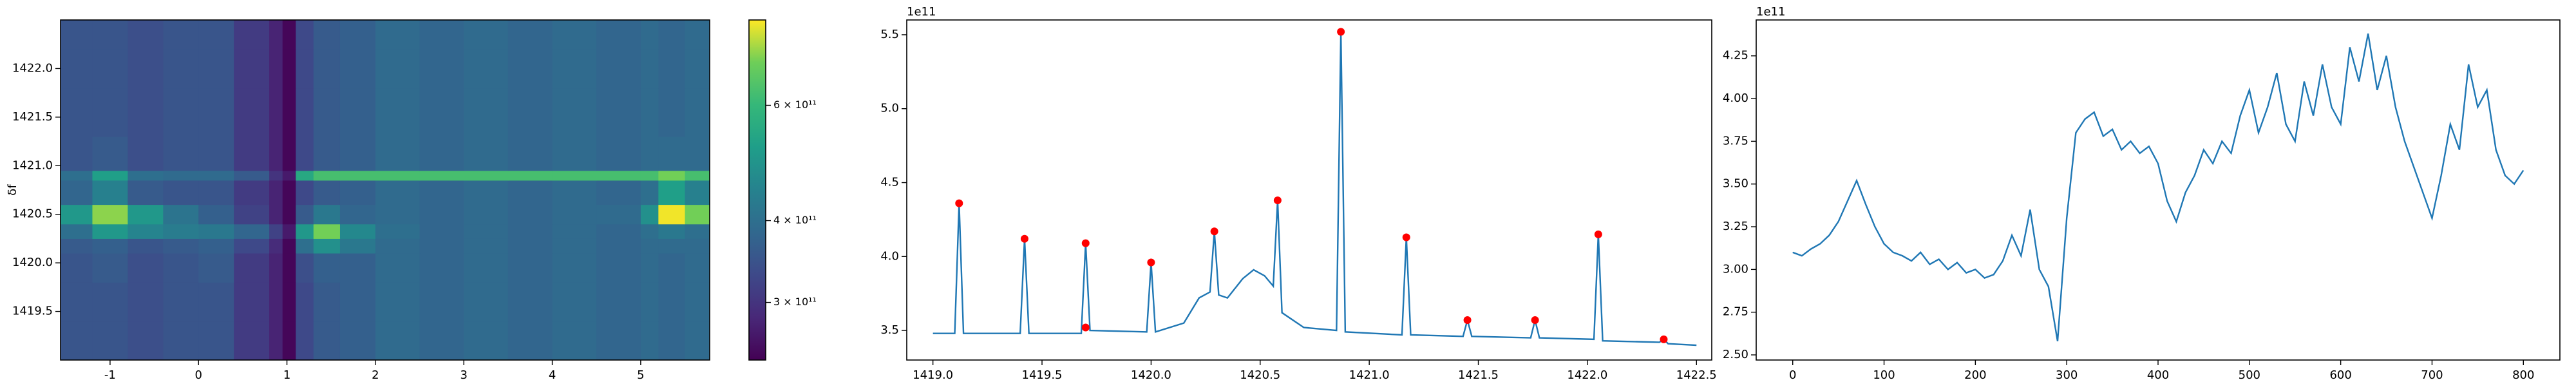 The height and width of the screenshot is (389, 2576). What do you see at coordinates (1735, 98) in the screenshot?
I see `y-tick-label: 4.00` at bounding box center [1735, 98].